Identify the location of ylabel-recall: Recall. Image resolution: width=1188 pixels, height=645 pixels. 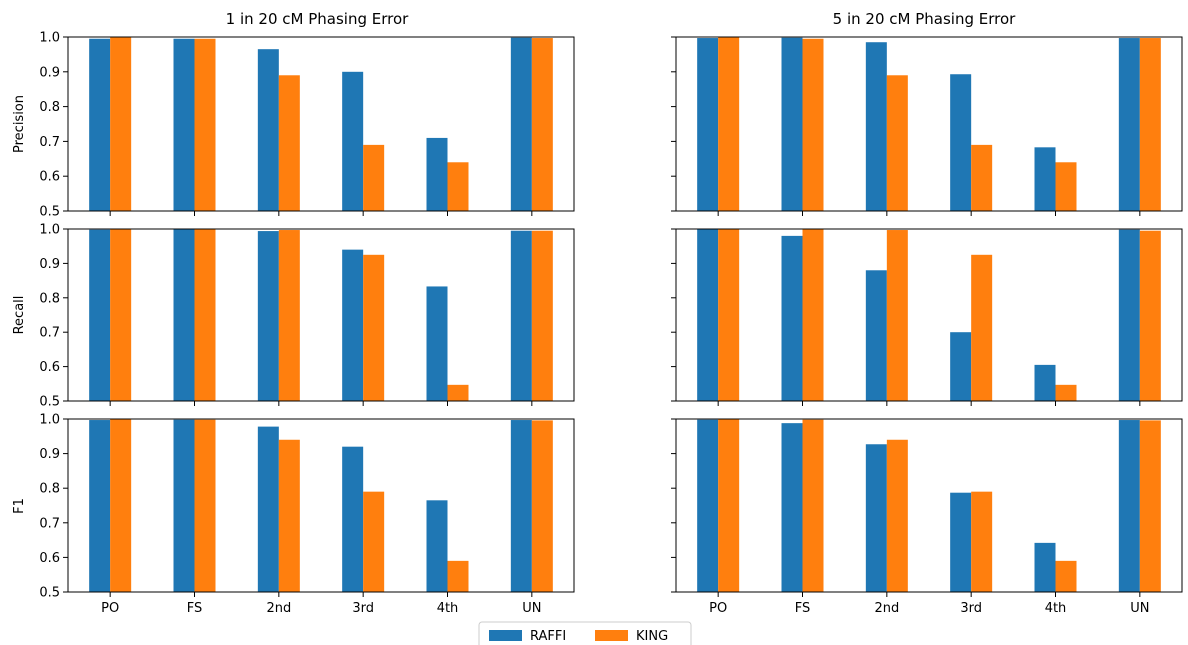
(19, 315).